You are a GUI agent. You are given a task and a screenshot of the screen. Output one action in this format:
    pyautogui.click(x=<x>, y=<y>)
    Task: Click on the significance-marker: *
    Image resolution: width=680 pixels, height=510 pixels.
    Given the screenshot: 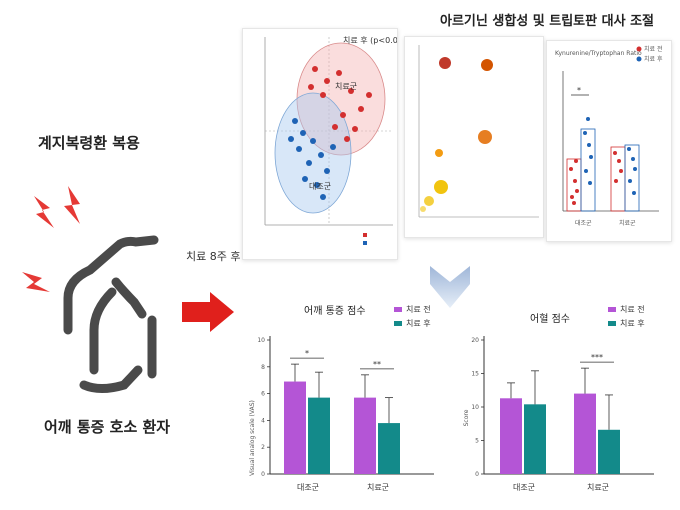 What is the action you would take?
    pyautogui.click(x=307, y=353)
    